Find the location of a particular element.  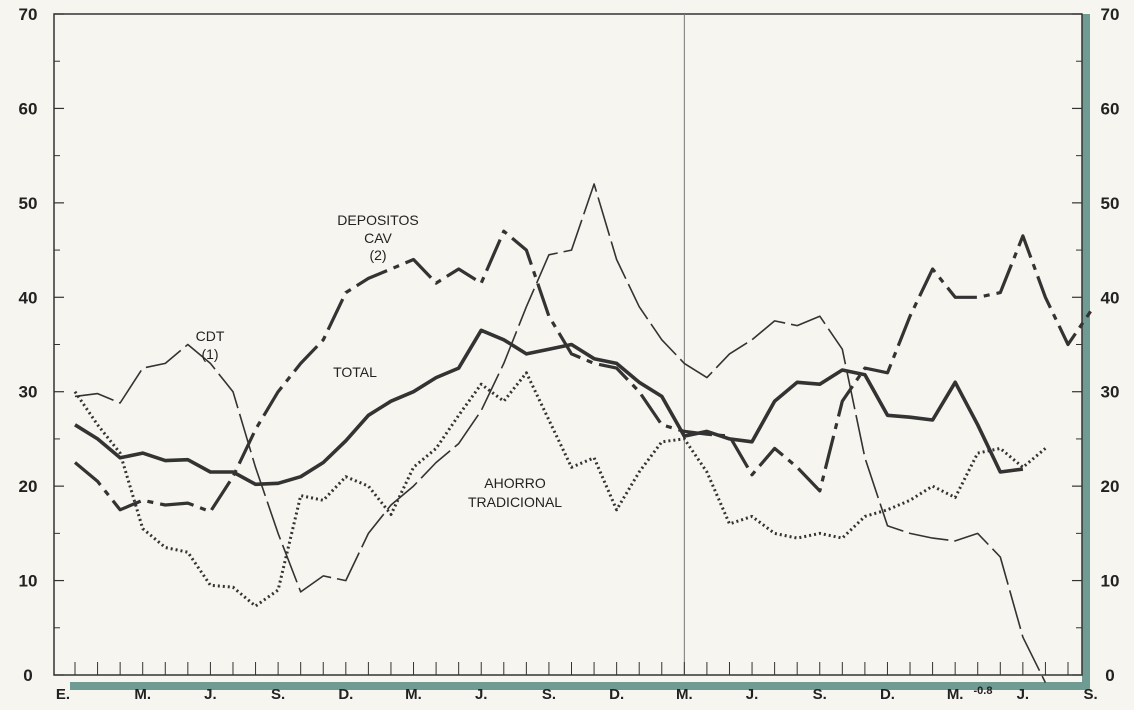

y-tick-label-left-20: 20 is located at coordinates (28, 486).